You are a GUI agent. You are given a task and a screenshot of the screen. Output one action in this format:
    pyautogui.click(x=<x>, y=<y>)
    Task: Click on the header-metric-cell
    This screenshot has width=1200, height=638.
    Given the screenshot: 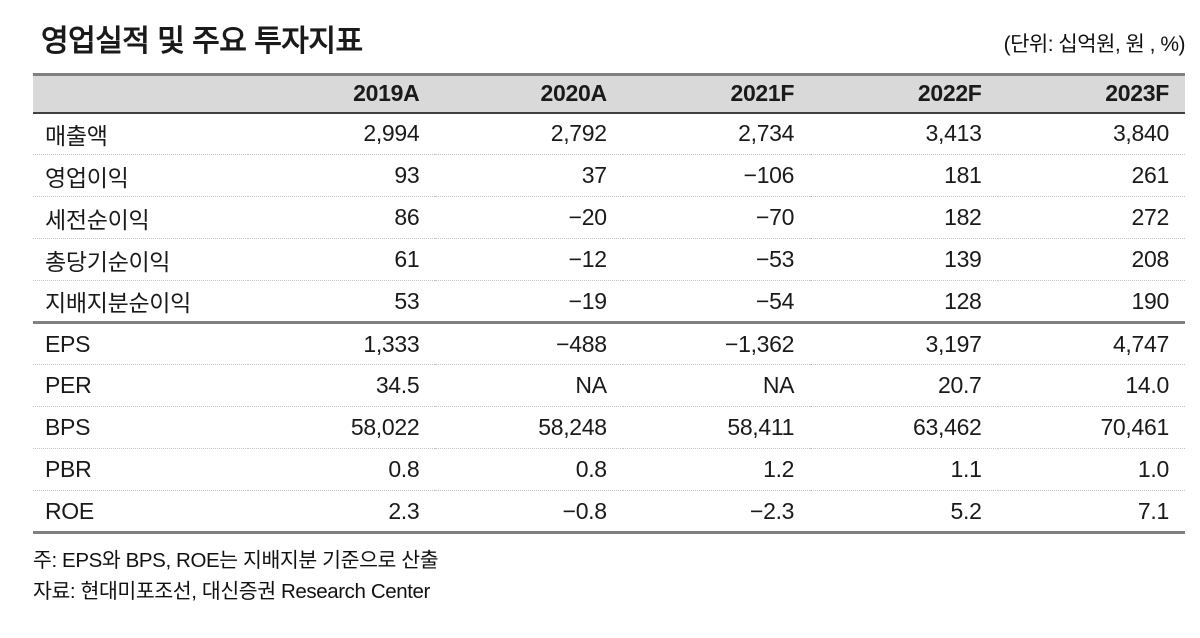 What is the action you would take?
    pyautogui.click(x=140, y=93)
    